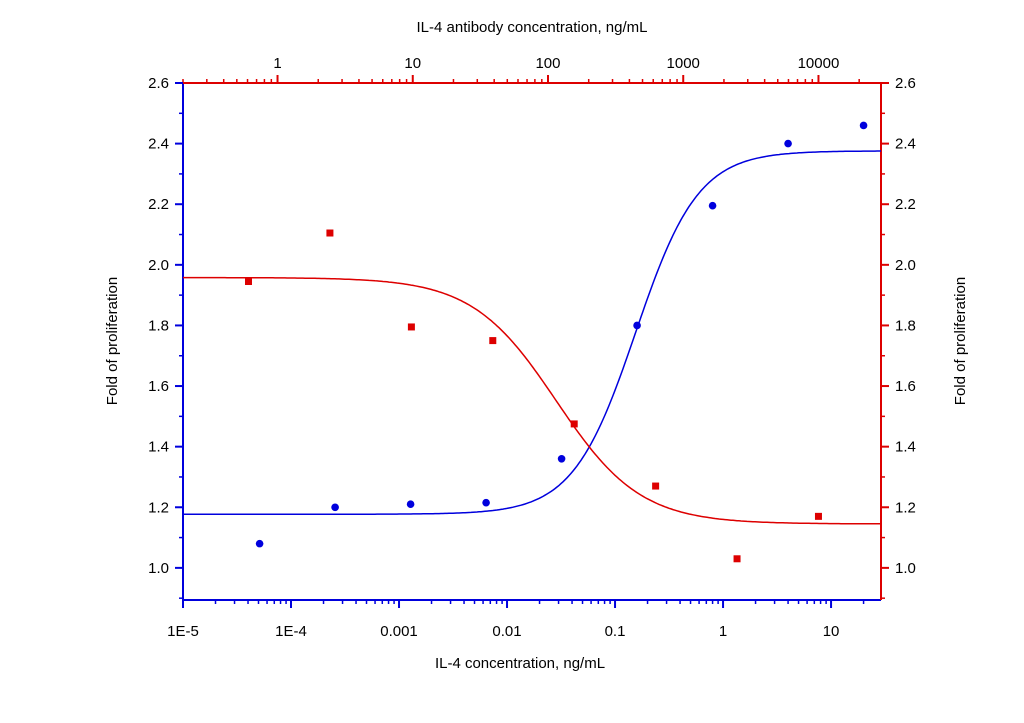 Image resolution: width=1024 pixels, height=723 pixels. I want to click on y-right-tick-label: 2.4, so click(905, 144).